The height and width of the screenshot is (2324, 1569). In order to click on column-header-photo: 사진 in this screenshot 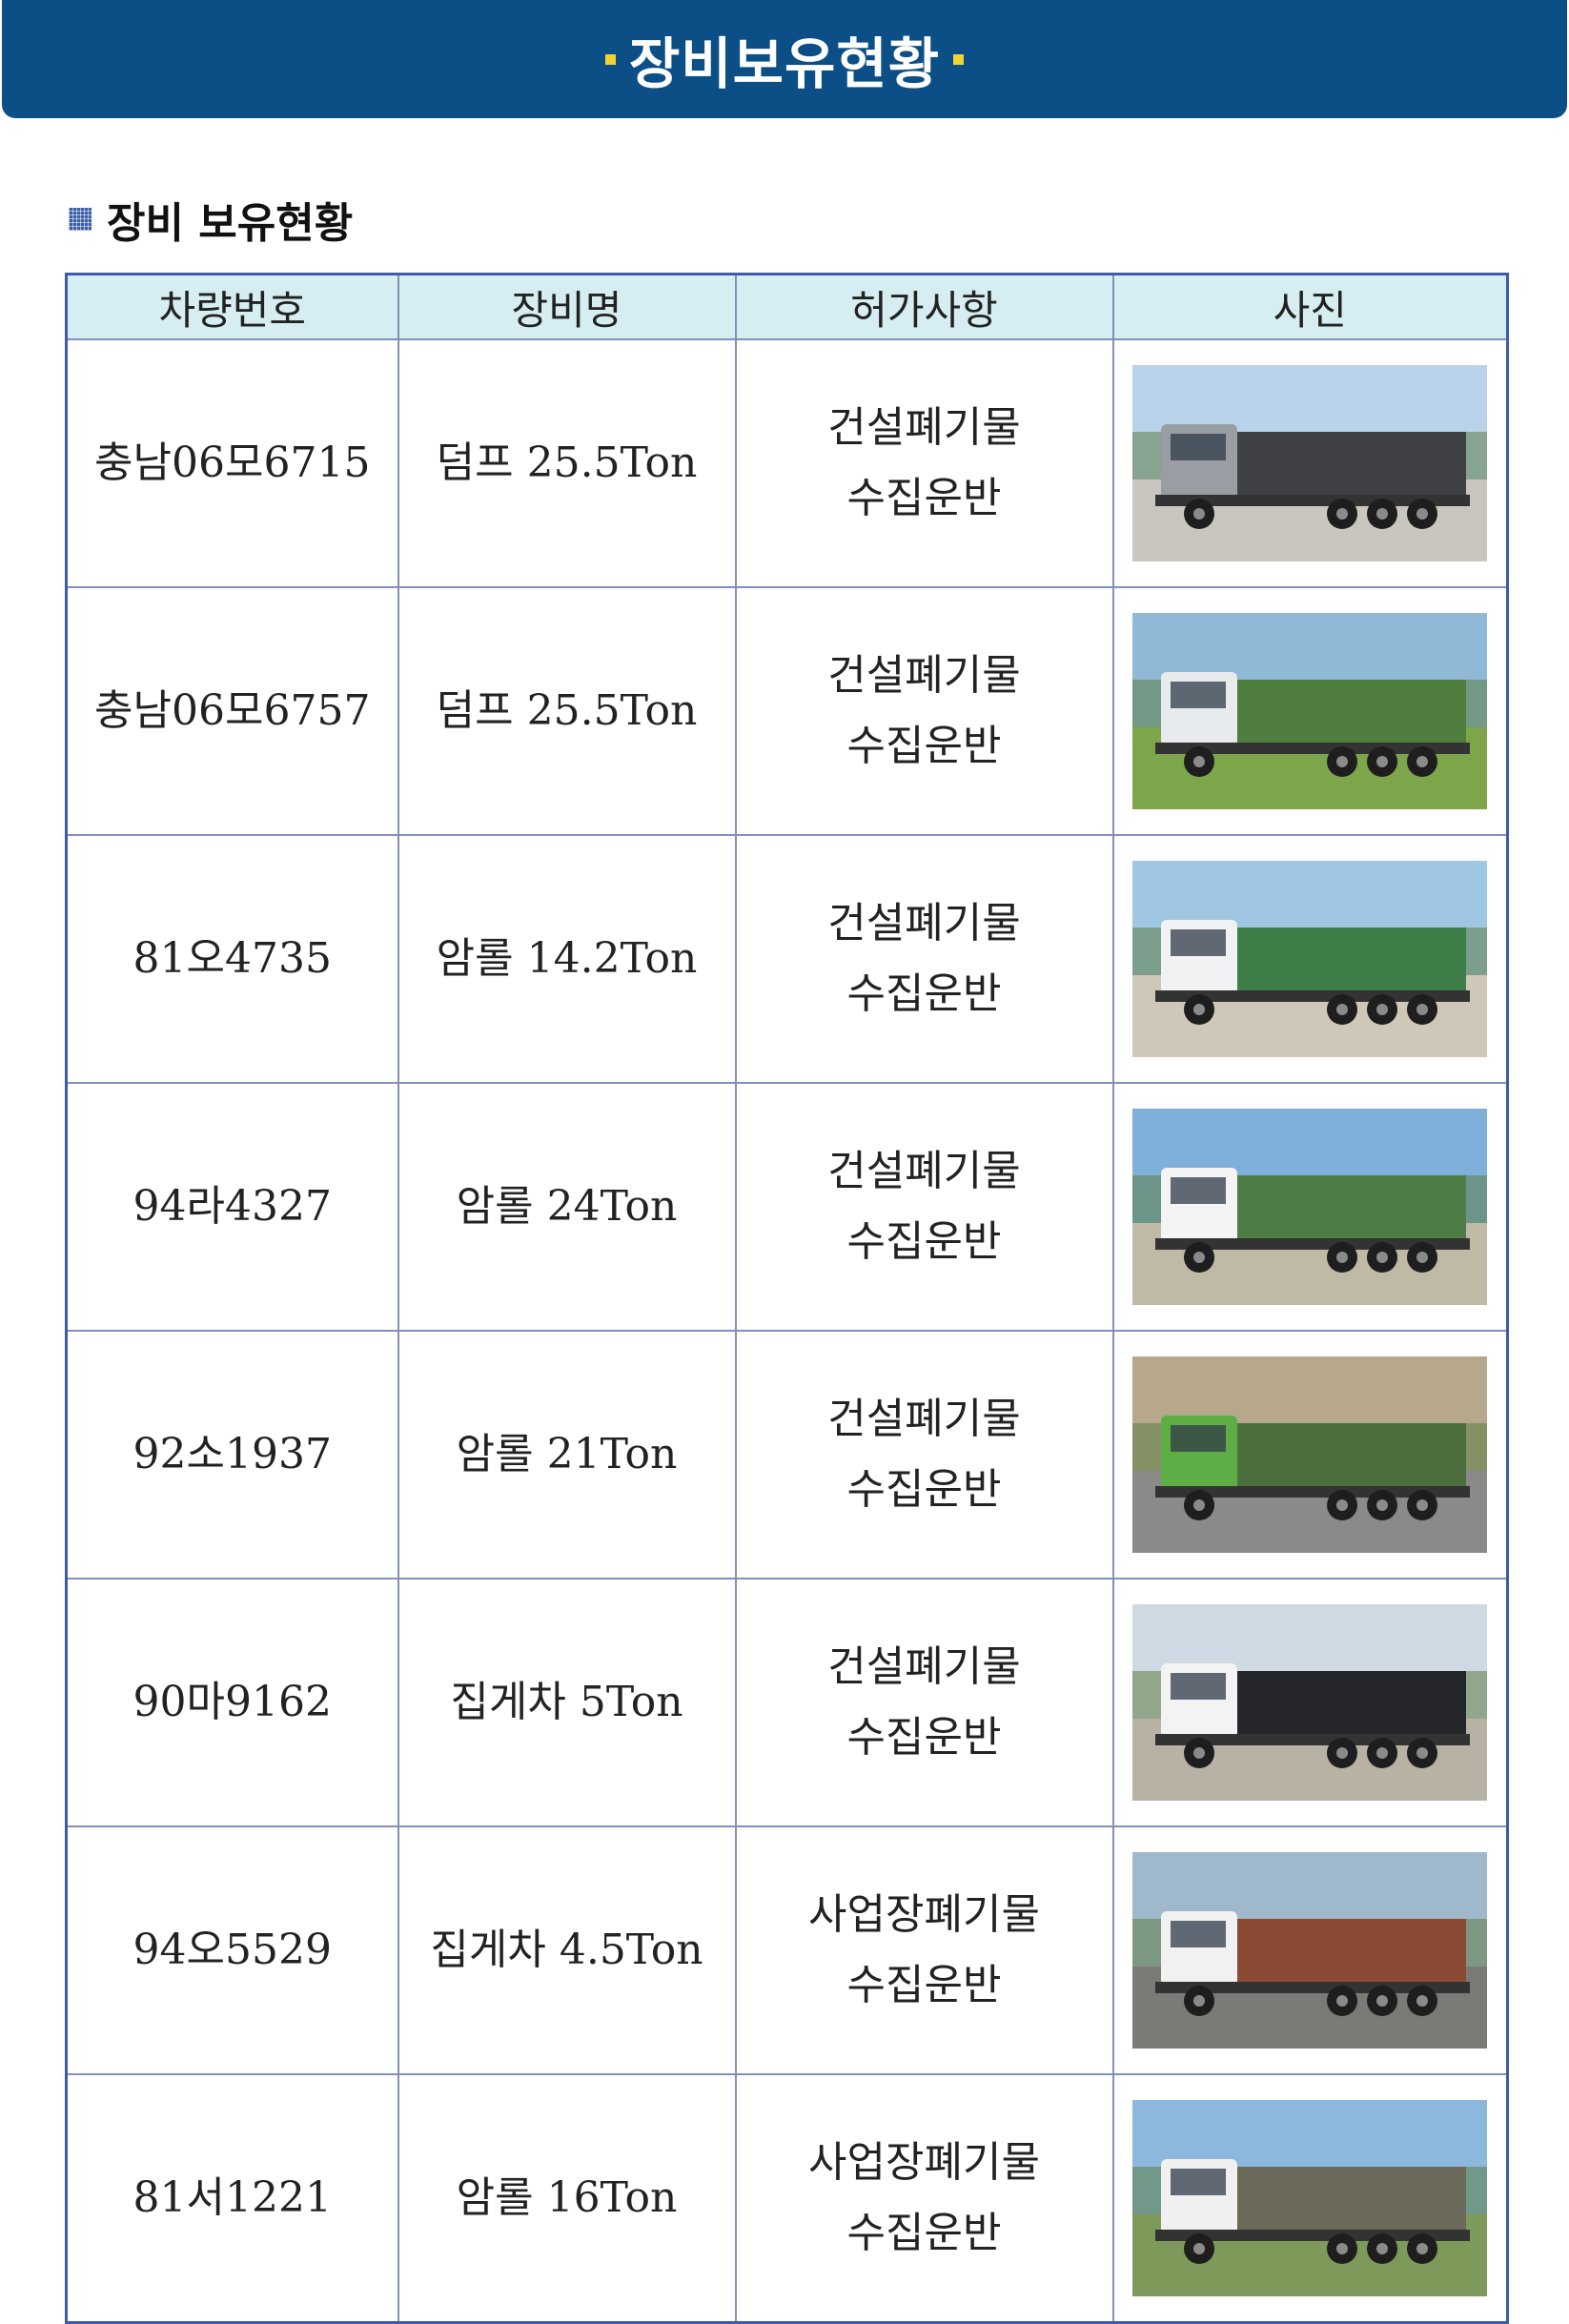, I will do `click(1310, 306)`.